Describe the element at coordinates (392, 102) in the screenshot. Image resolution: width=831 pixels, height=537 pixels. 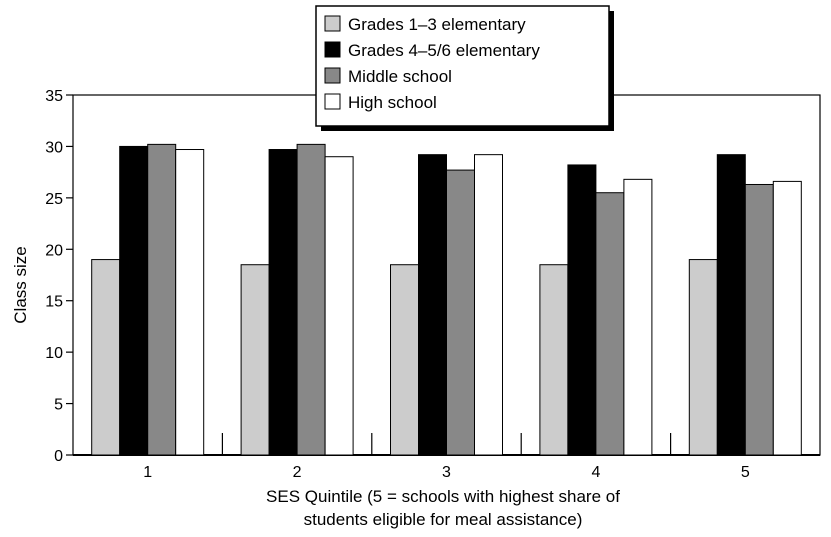
I see `legend-label: High school` at that location.